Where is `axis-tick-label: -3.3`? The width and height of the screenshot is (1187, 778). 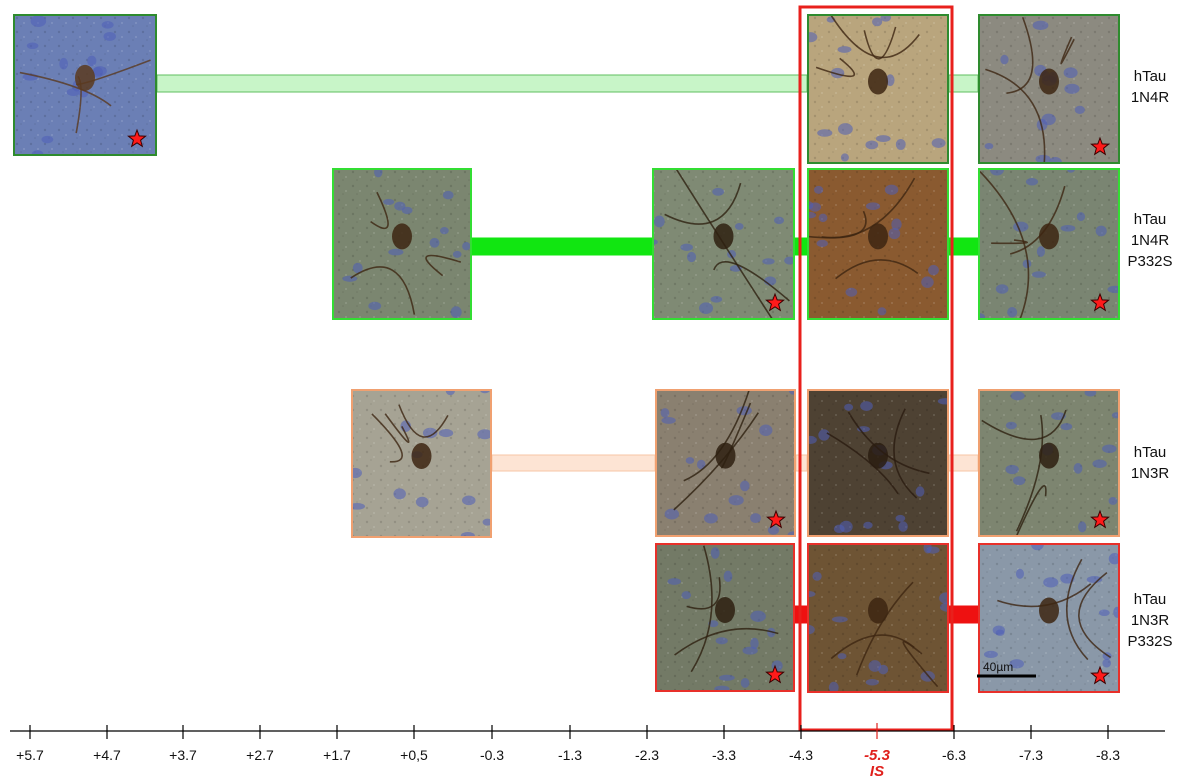 axis-tick-label: -3.3 is located at coordinates (724, 755).